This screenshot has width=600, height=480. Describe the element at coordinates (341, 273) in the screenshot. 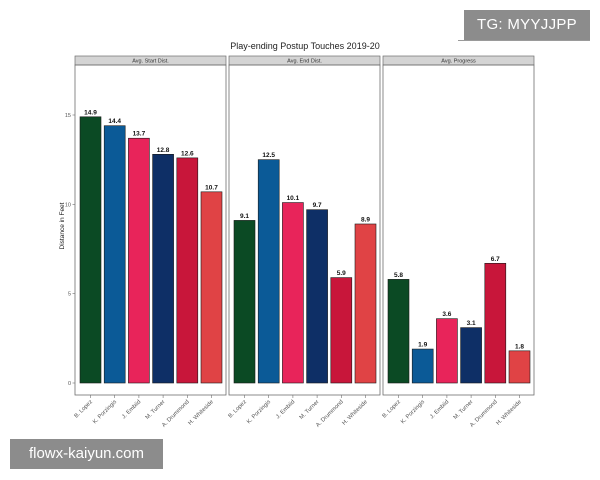

I see `bar-data-label: 5.9` at that location.